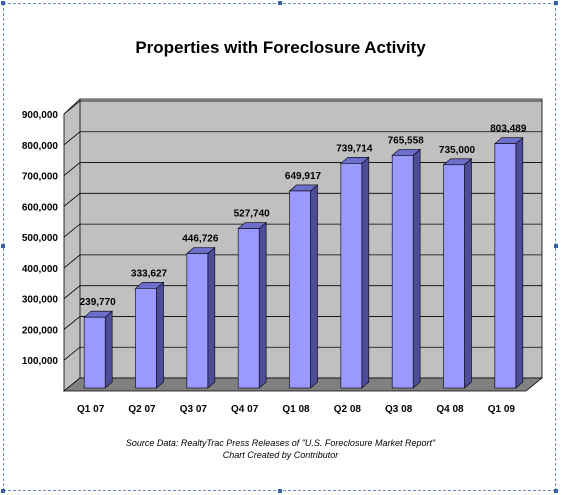  I want to click on chart-title: Properties with Foreclosure Activity, so click(280, 47).